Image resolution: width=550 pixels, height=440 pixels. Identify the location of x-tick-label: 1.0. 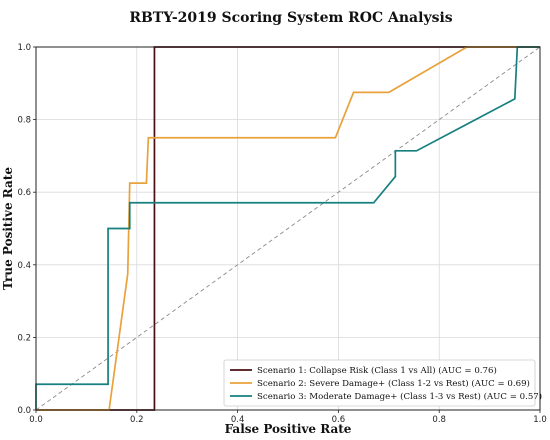
(540, 420).